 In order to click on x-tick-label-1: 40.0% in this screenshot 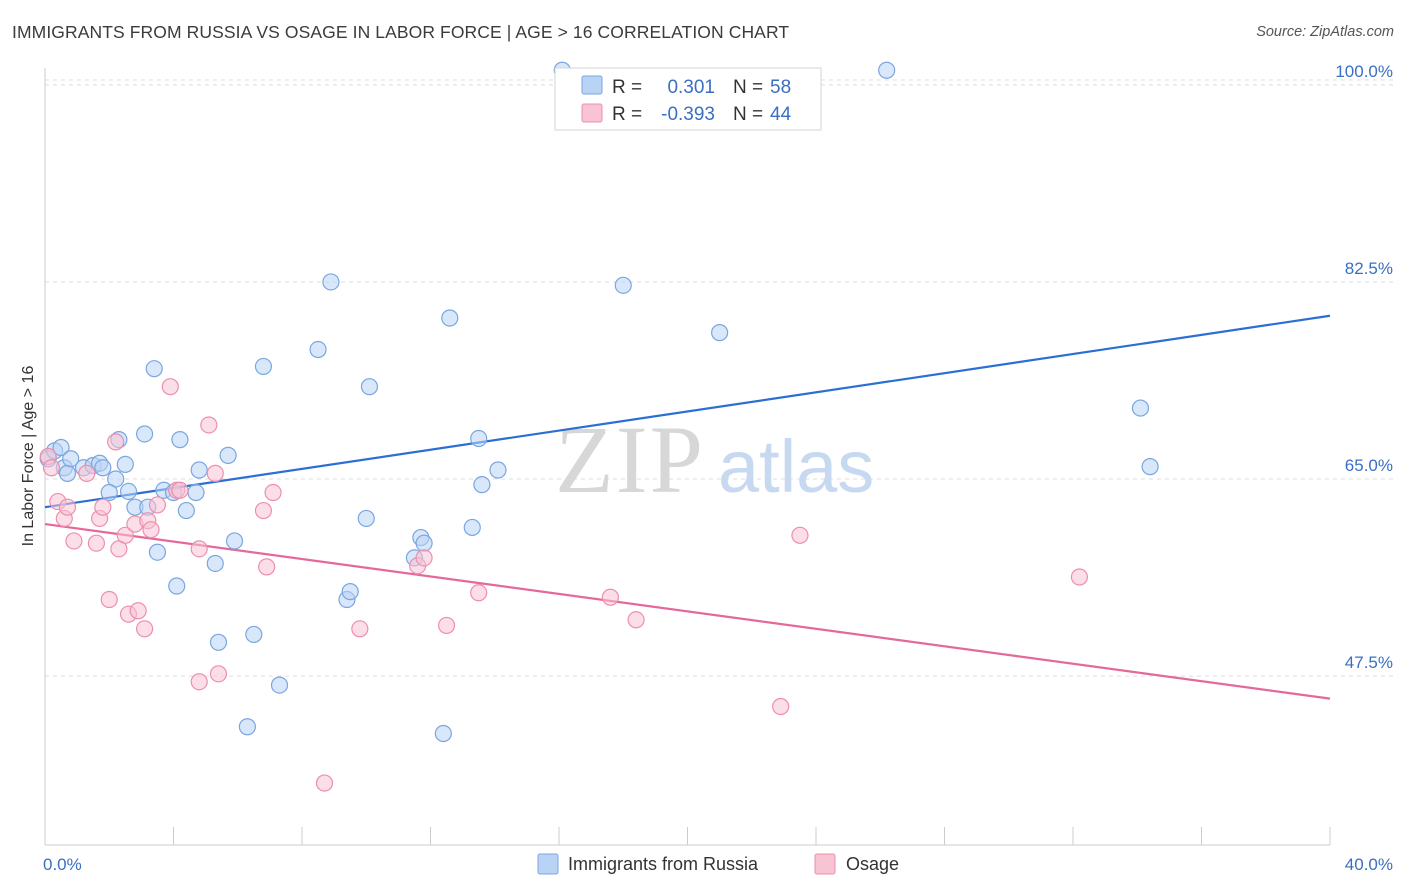, I will do `click(1369, 864)`.